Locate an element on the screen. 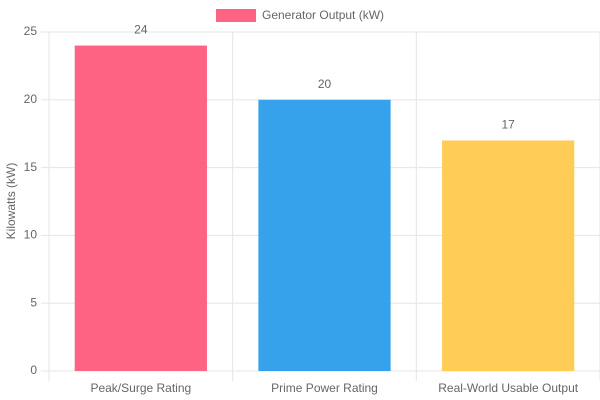 Image resolution: width=600 pixels, height=400 pixels. legend-label: Generator Output (kW) is located at coordinates (323, 15).